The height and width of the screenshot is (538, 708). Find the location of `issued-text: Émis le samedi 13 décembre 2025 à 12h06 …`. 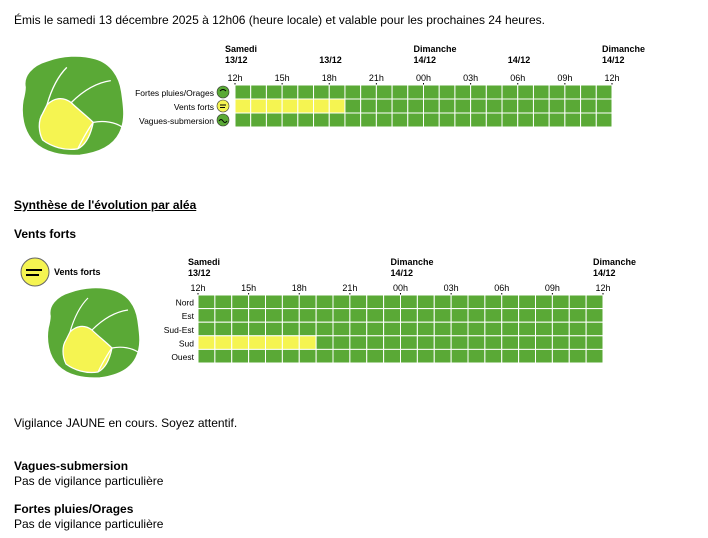

issued-text: Émis le samedi 13 décembre 2025 à 12h06 … is located at coordinates (279, 20).